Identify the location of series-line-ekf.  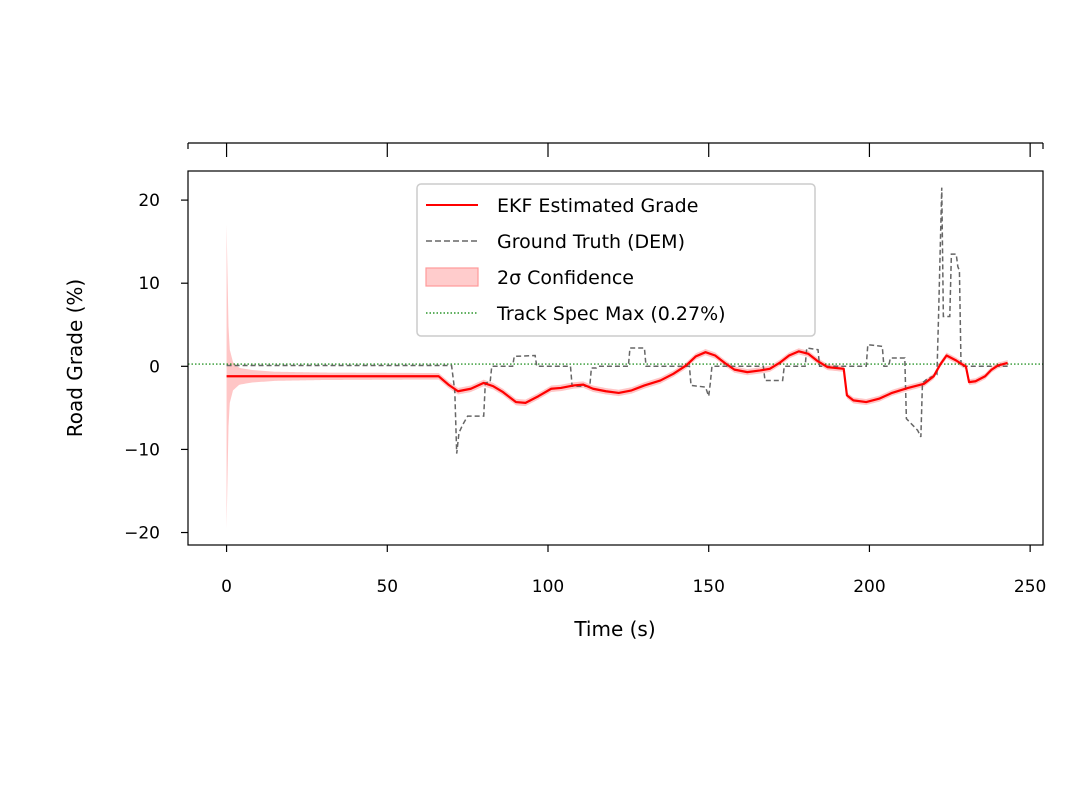
(617, 377).